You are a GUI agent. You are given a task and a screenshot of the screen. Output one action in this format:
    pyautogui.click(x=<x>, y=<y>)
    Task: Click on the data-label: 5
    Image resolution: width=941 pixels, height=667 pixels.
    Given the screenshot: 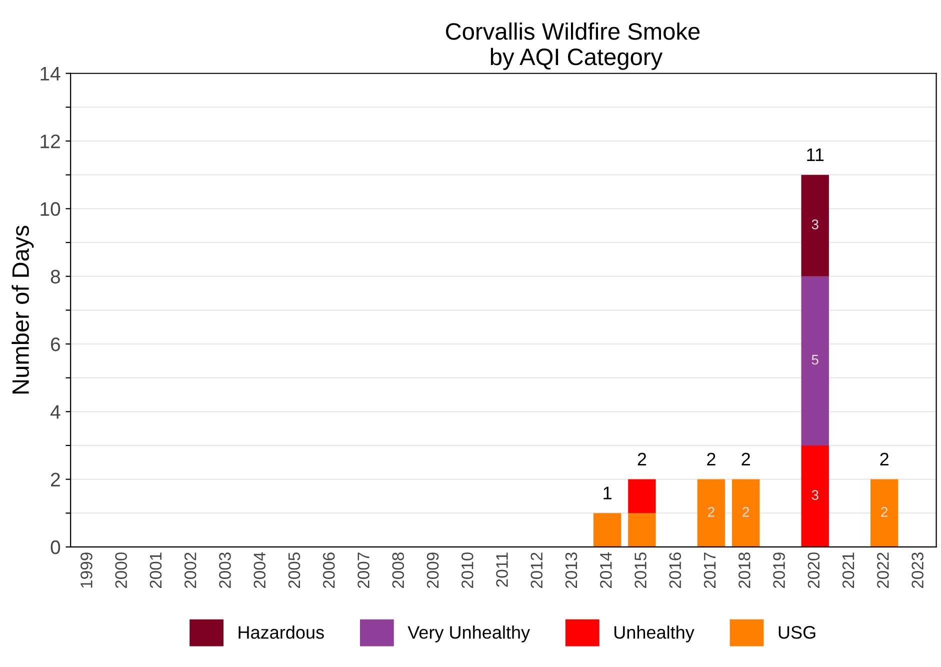 What is the action you would take?
    pyautogui.click(x=815, y=359)
    